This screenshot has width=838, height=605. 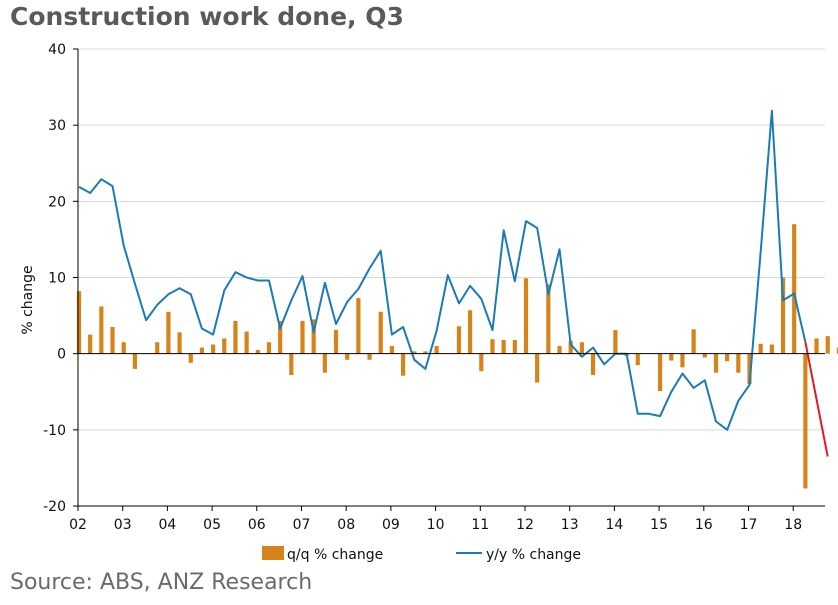 What do you see at coordinates (212, 525) in the screenshot?
I see `x-tick-05: 05` at bounding box center [212, 525].